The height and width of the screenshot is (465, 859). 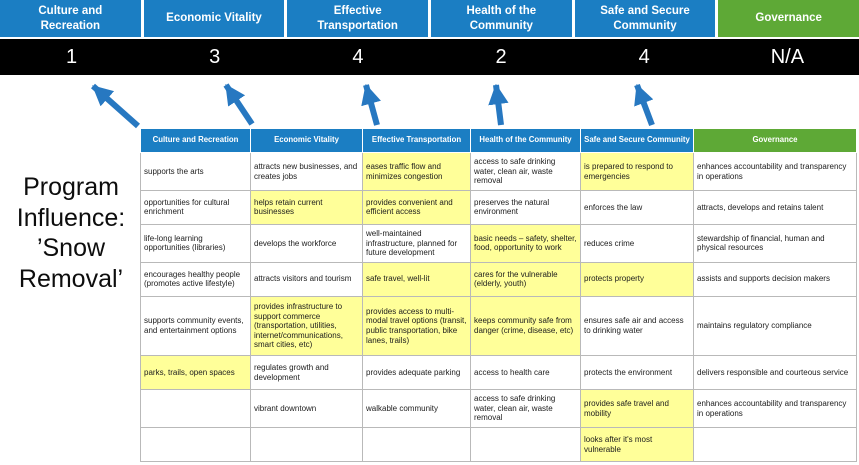 I want to click on matrix-cell-r7-c3: walkable community, so click(x=416, y=409).